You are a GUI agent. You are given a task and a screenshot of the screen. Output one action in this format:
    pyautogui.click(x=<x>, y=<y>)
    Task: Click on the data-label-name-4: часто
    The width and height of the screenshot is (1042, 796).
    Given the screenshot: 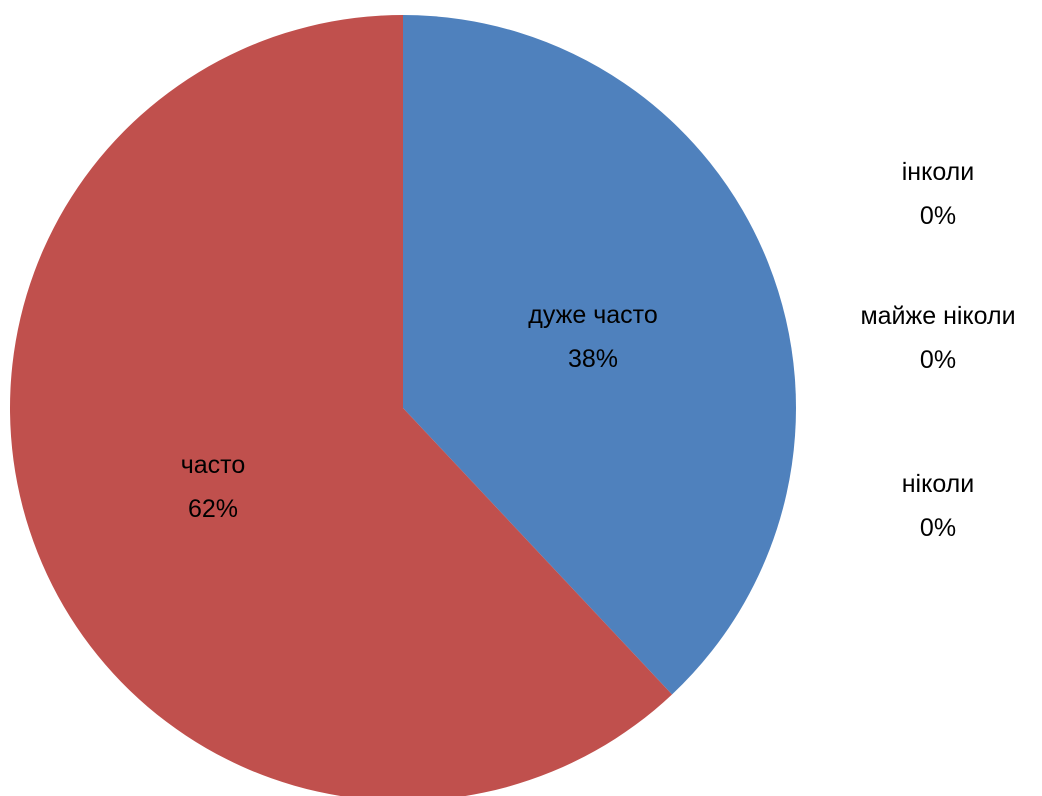 What is the action you would take?
    pyautogui.click(x=213, y=465)
    